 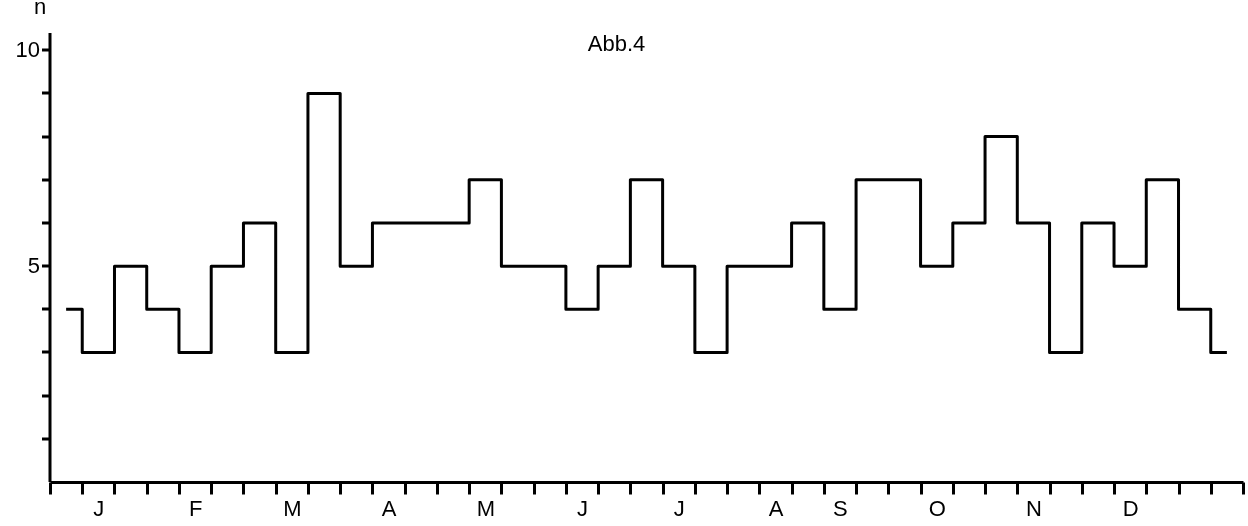 What do you see at coordinates (840, 508) in the screenshot?
I see `x-tick-label: S` at bounding box center [840, 508].